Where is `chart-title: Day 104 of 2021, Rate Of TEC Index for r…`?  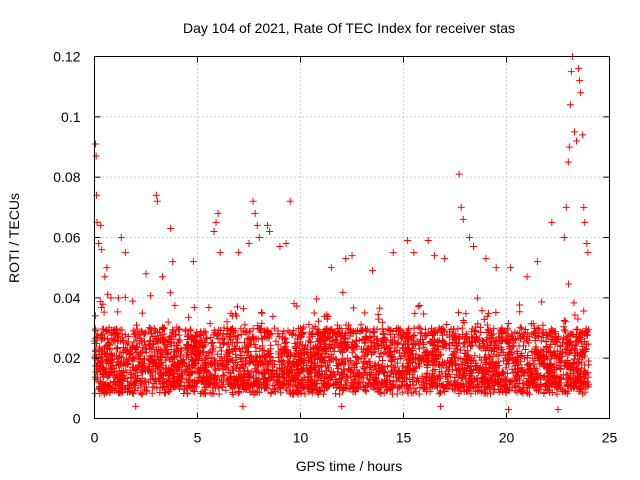 chart-title: Day 104 of 2021, Rate Of TEC Index for r… is located at coordinates (349, 28).